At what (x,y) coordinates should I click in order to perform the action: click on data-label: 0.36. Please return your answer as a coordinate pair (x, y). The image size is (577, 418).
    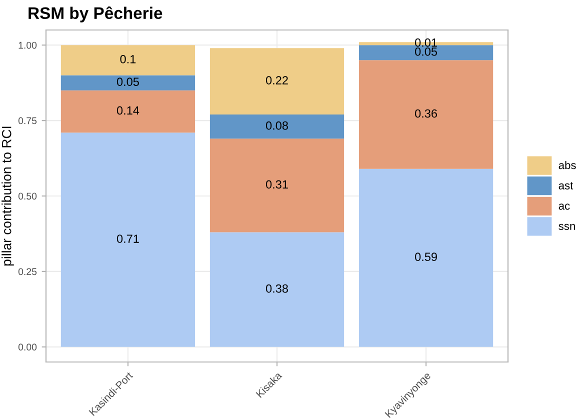
    Looking at the image, I should click on (426, 113).